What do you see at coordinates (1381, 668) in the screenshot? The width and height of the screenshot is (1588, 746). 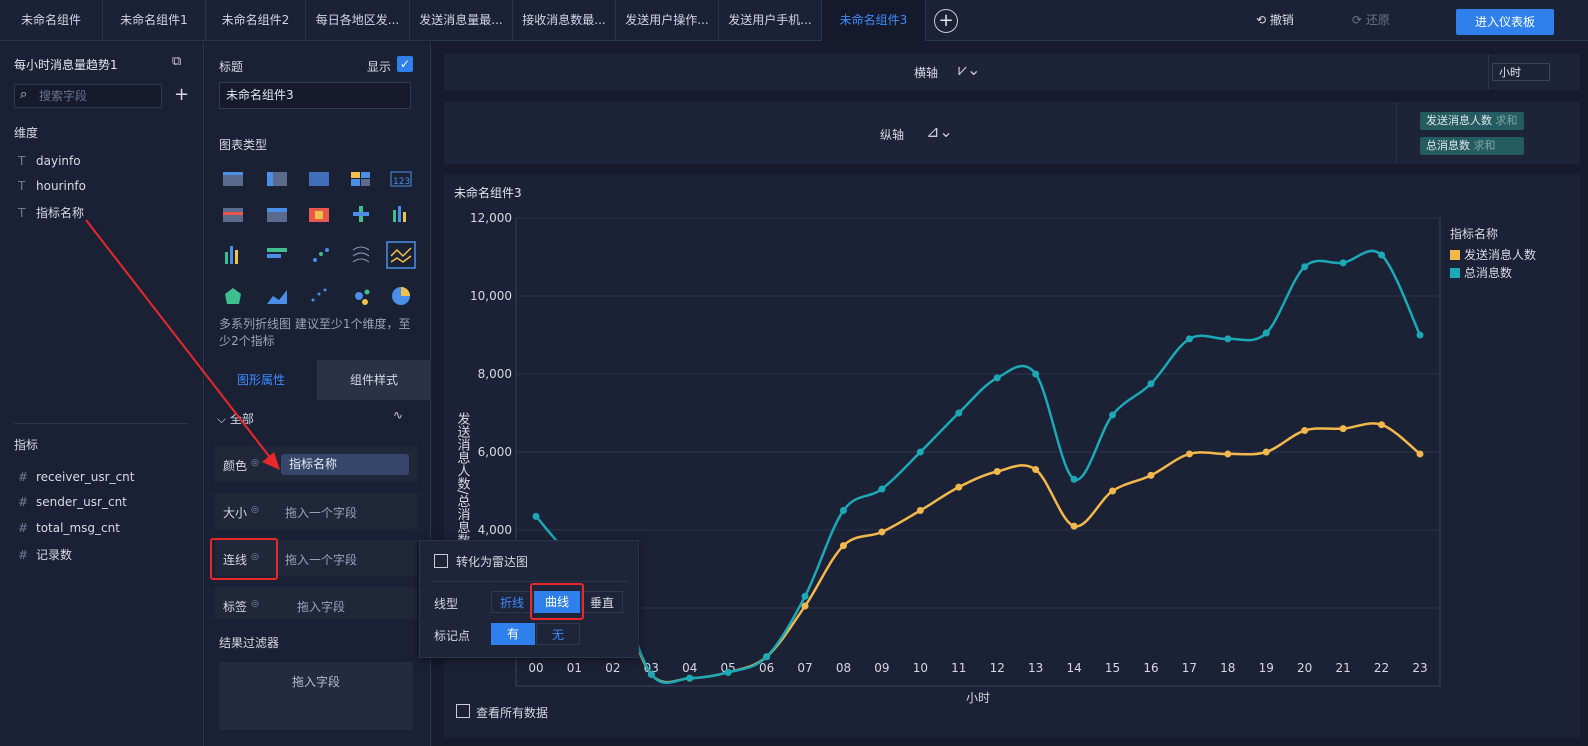 I see `x-tick-label: 22` at bounding box center [1381, 668].